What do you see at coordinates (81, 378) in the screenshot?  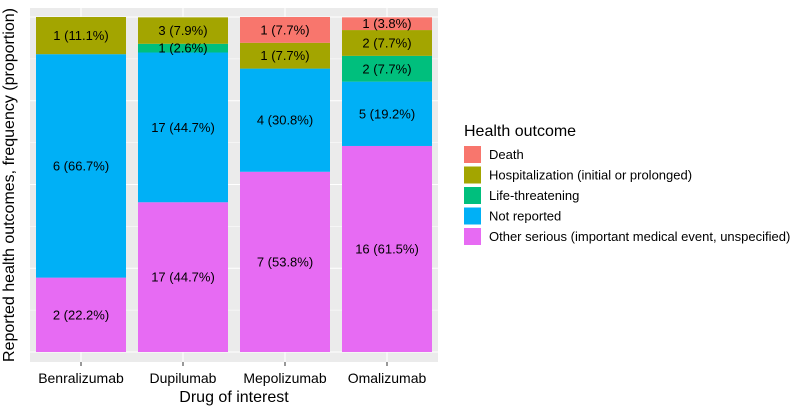 I see `x-tick-label: Benralizumab` at bounding box center [81, 378].